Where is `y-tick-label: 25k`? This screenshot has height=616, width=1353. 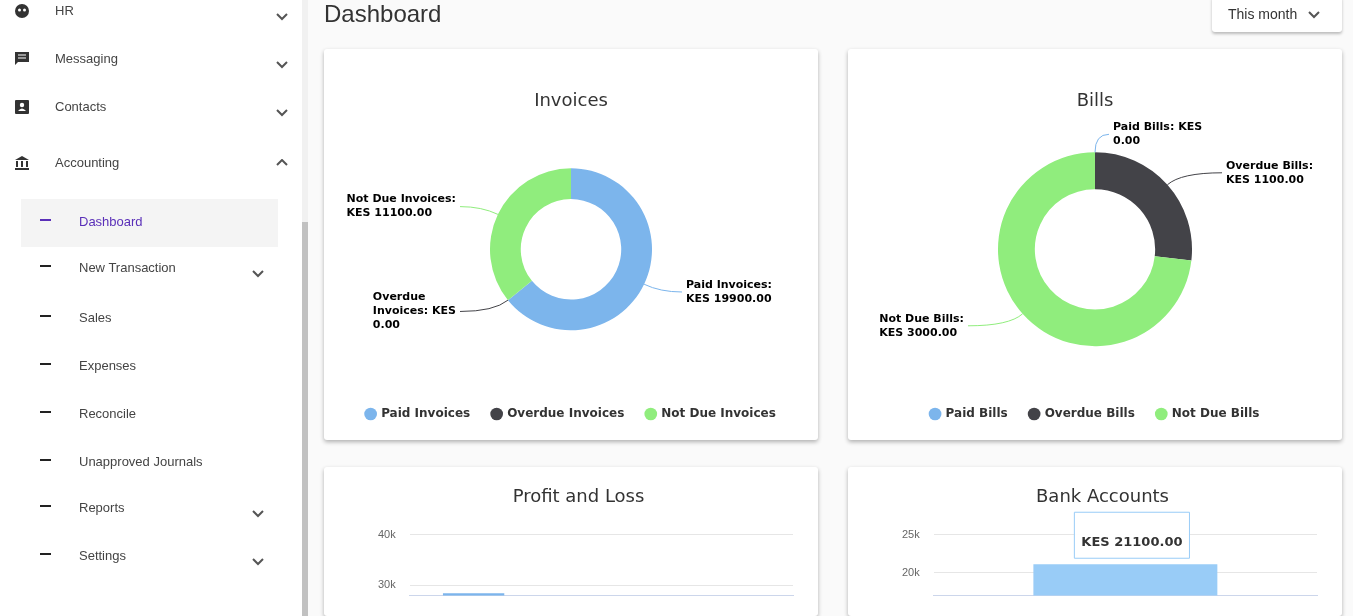
y-tick-label: 25k is located at coordinates (911, 533).